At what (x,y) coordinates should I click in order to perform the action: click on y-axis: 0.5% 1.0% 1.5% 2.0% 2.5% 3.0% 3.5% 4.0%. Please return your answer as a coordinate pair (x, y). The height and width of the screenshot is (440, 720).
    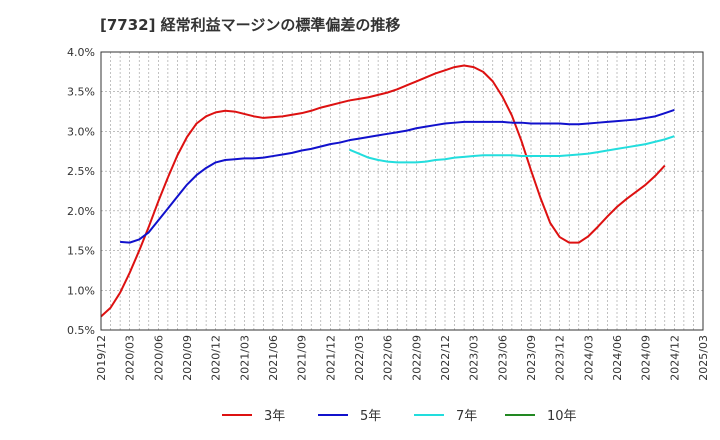
    Looking at the image, I should click on (81, 191).